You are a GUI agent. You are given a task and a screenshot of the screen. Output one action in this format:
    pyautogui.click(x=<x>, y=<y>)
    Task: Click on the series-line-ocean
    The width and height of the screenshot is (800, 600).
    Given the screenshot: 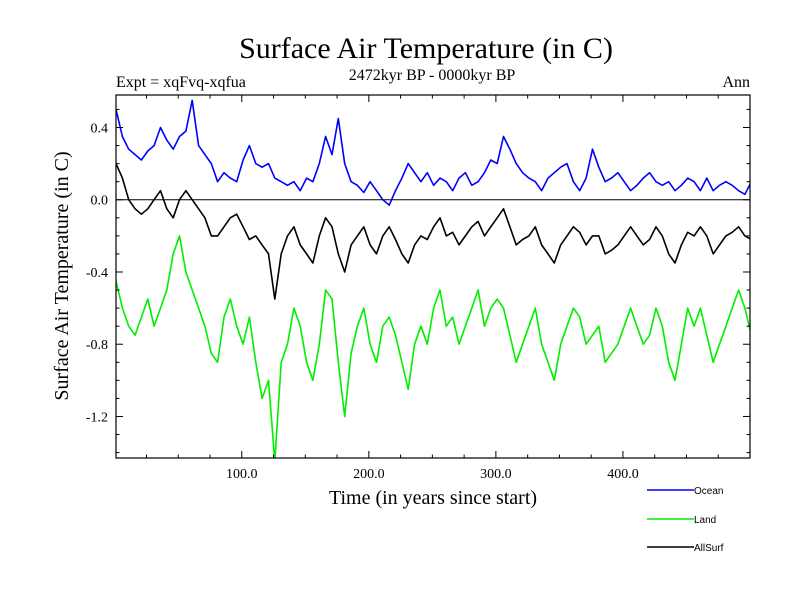 What is the action you would take?
    pyautogui.click(x=433, y=152)
    